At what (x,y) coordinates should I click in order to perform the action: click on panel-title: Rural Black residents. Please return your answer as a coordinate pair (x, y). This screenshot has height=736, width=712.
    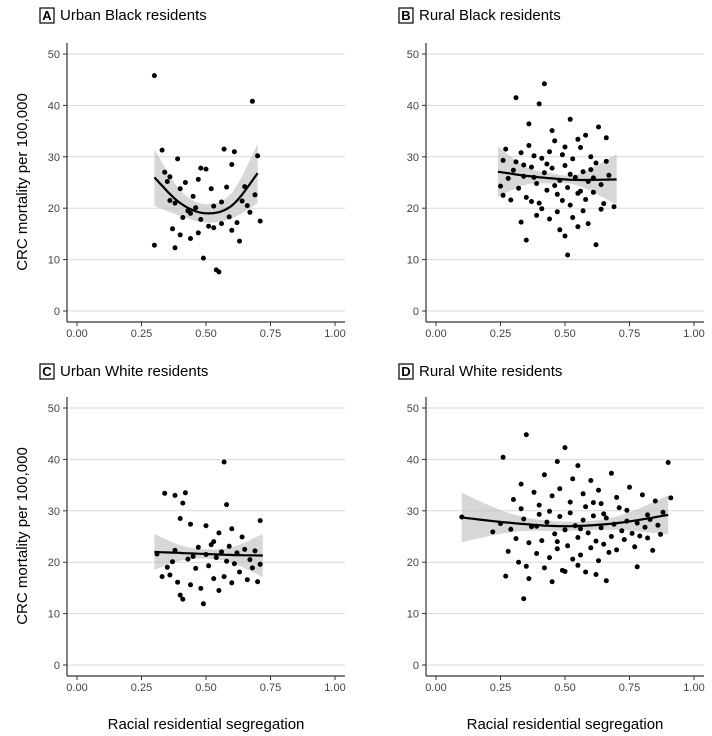
    Looking at the image, I should click on (490, 15).